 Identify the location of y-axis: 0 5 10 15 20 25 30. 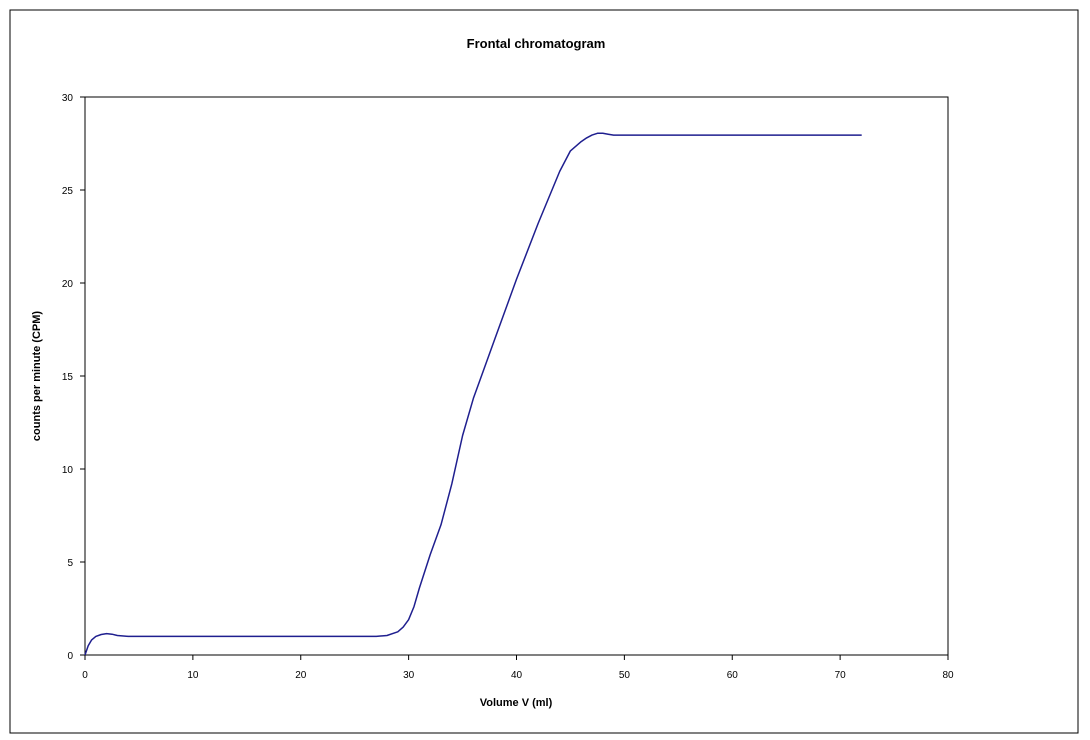
(73, 377).